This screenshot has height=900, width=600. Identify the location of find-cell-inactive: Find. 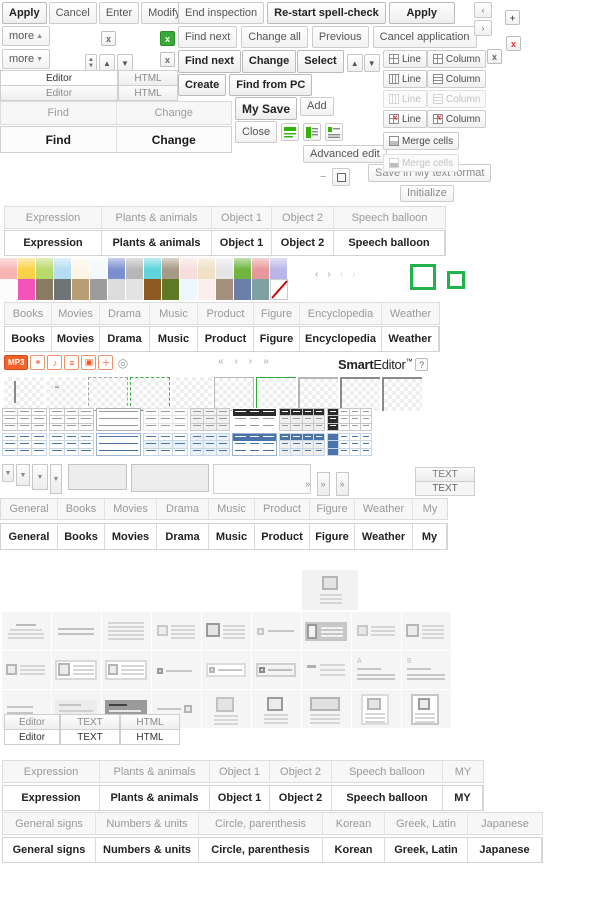
(59, 113).